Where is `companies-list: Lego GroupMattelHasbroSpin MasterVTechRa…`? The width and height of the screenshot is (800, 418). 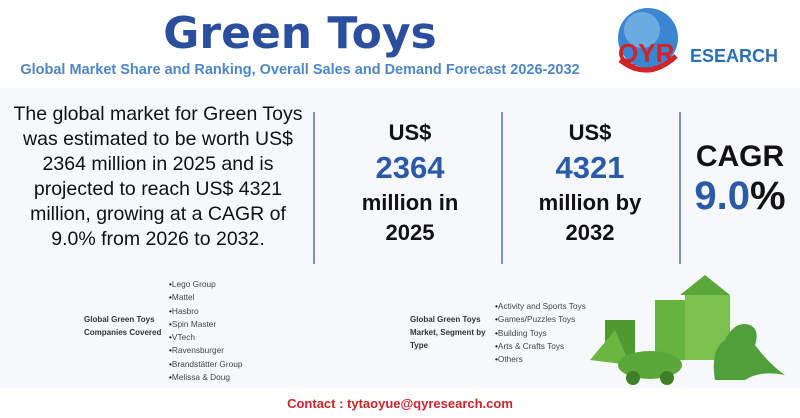 companies-list: Lego GroupMattelHasbroSpin MasterVTechRa… is located at coordinates (206, 331).